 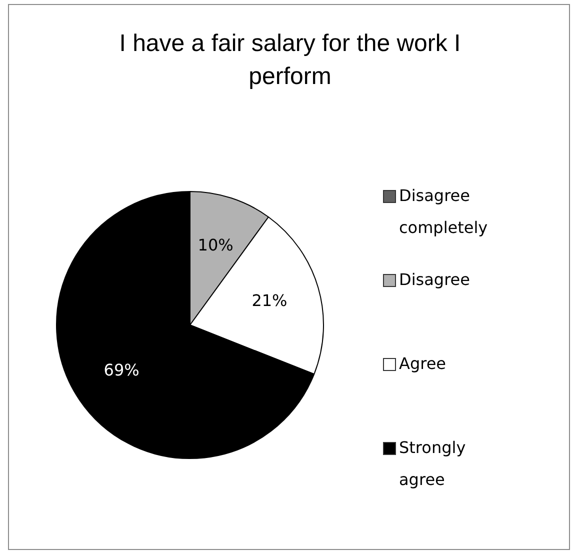 I want to click on chart-title: I have a fair salary for the work I perform, so click(x=290, y=60).